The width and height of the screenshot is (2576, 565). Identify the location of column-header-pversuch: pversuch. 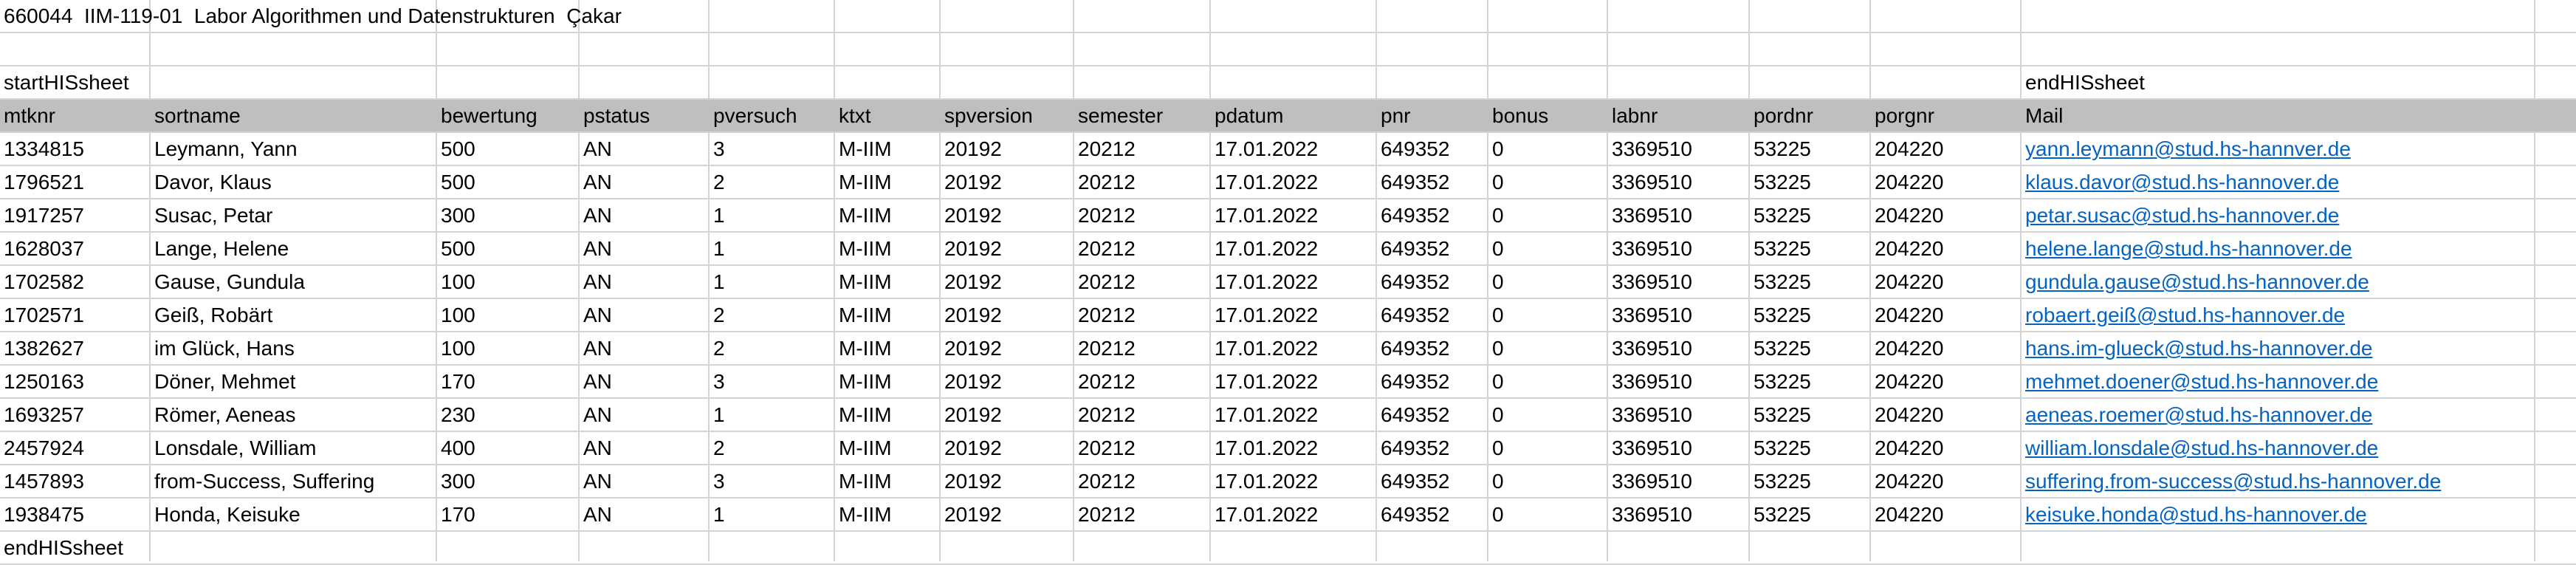
(755, 116).